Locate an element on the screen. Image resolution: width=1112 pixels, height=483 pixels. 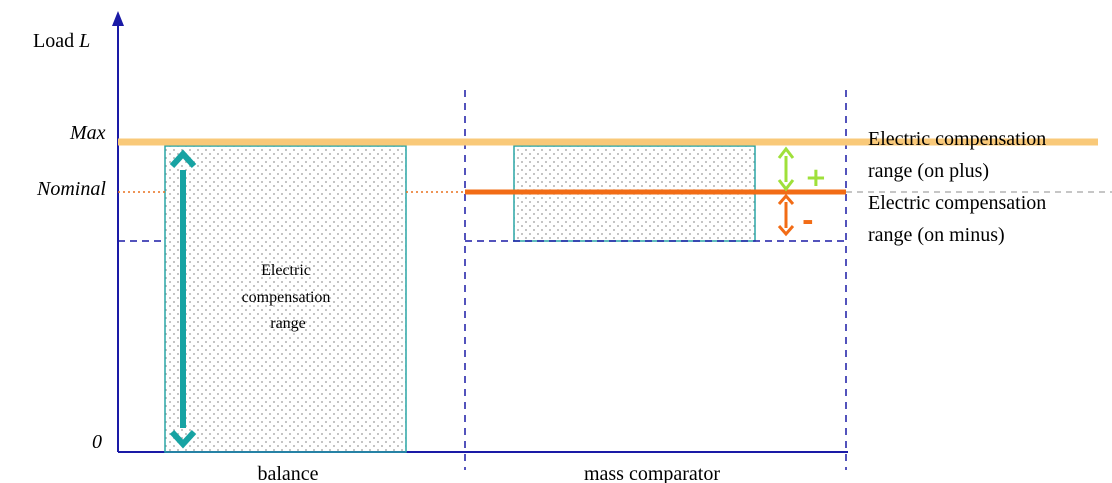
nominal-label: Nominal is located at coordinates (71, 189).